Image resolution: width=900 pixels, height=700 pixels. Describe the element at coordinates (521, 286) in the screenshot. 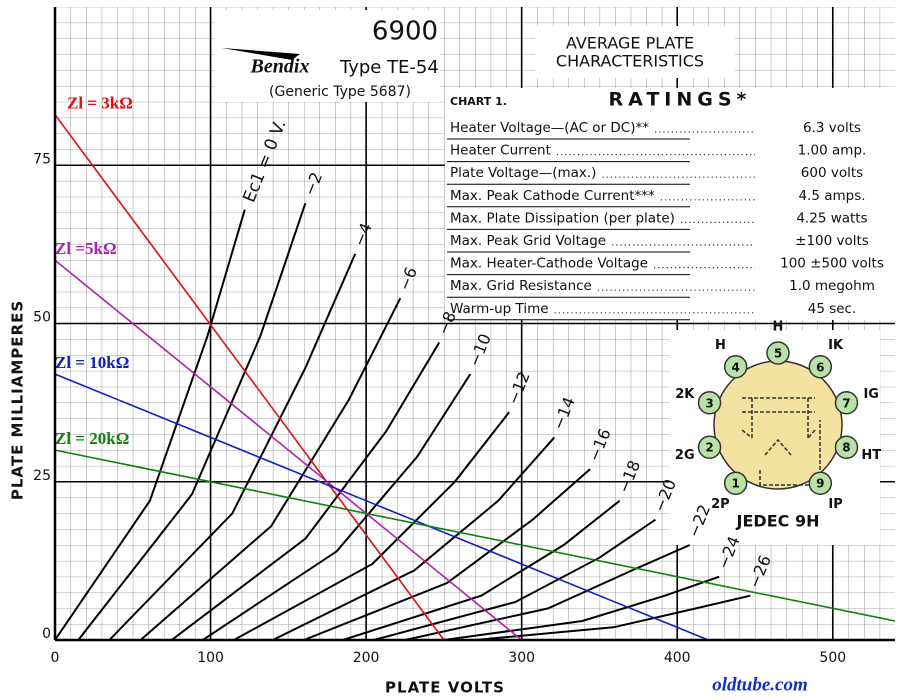

I see `rating-label: Max. Grid Resistance` at that location.